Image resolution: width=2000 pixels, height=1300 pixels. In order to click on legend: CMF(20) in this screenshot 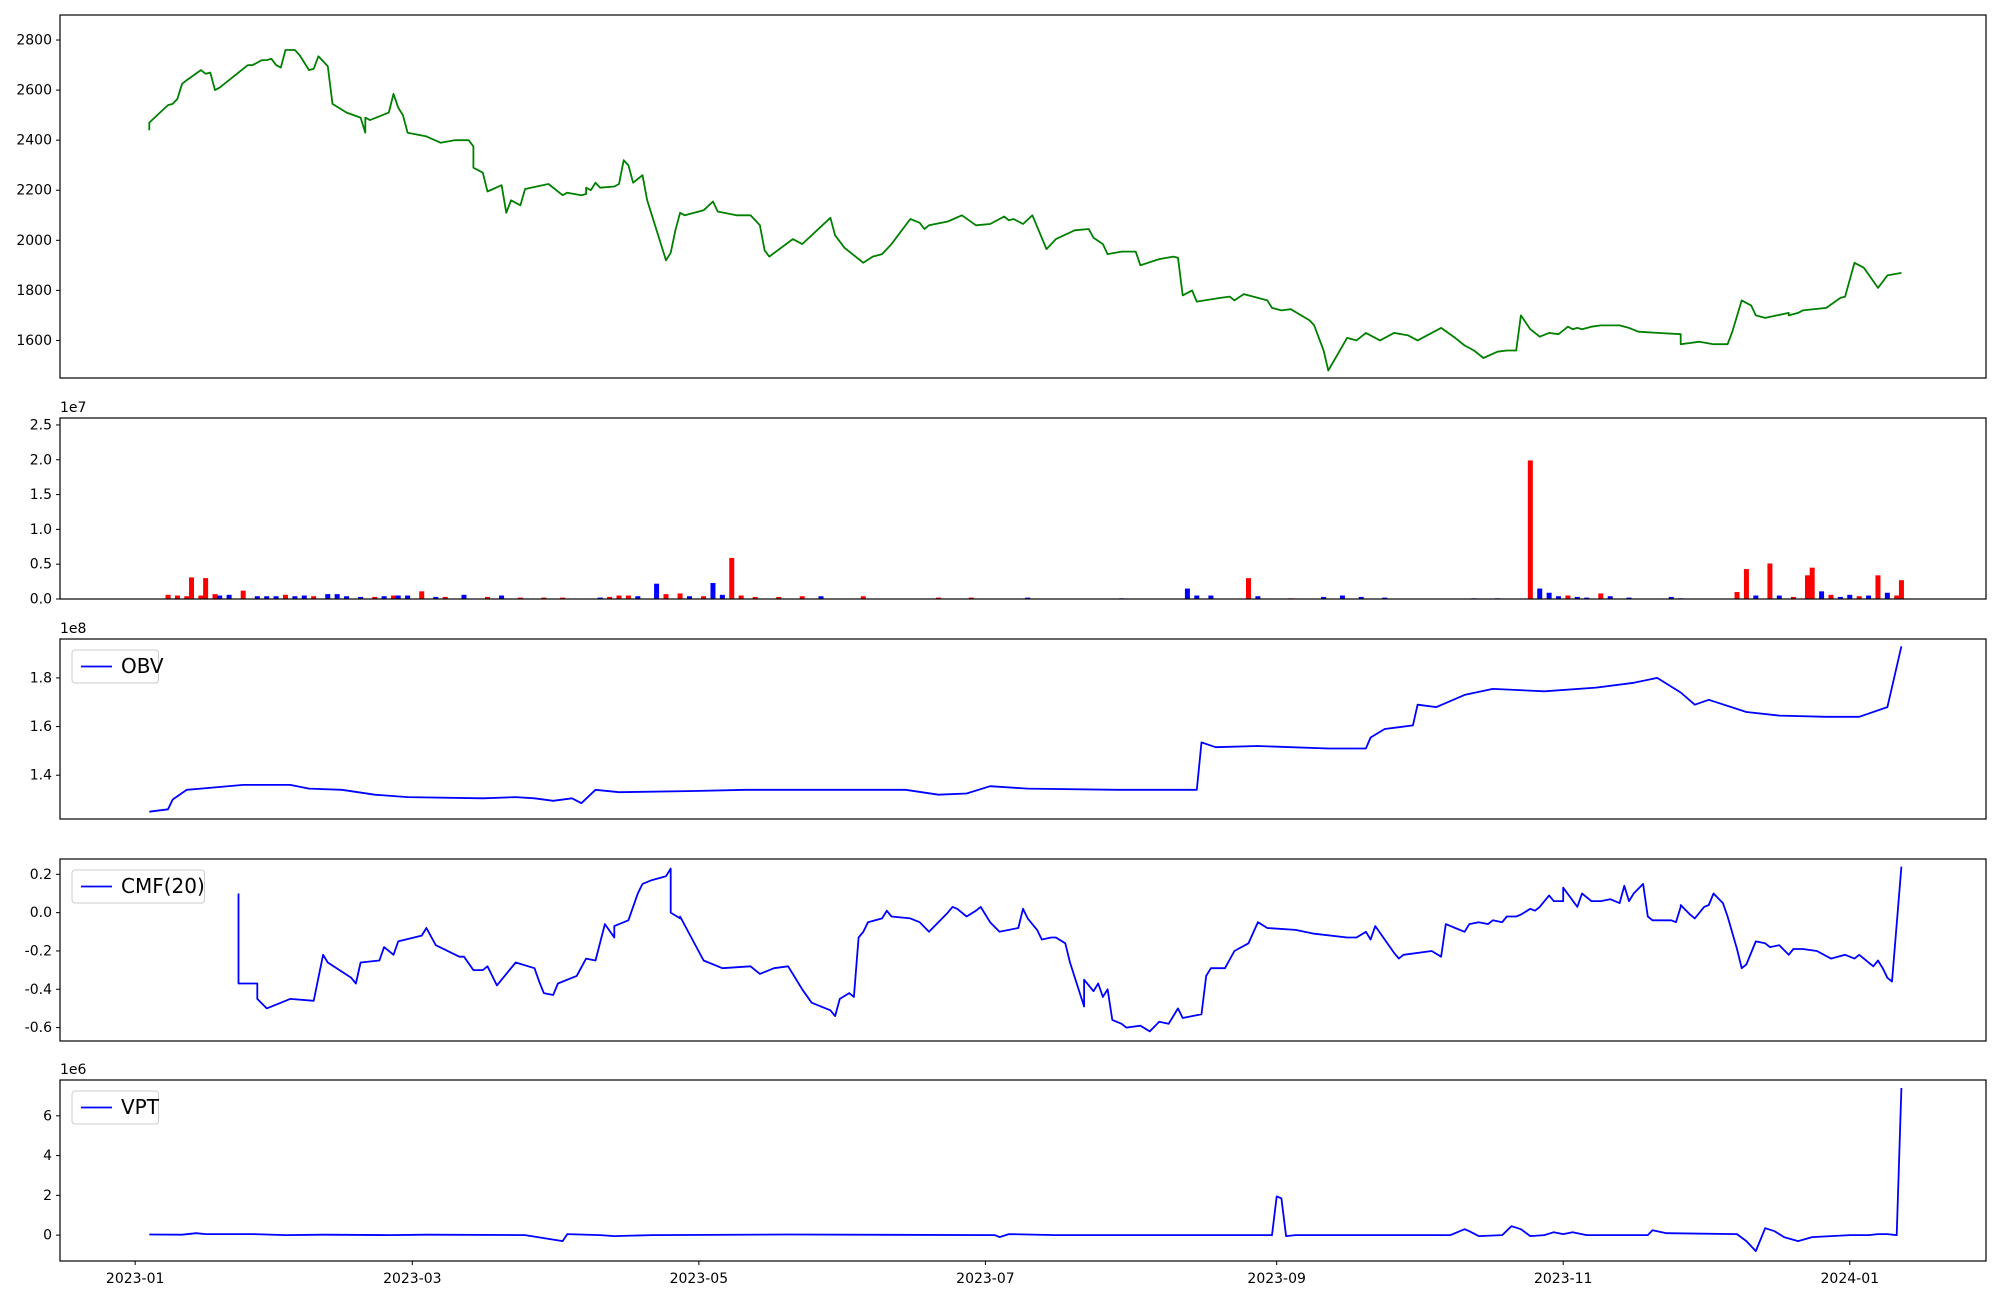, I will do `click(138, 886)`.